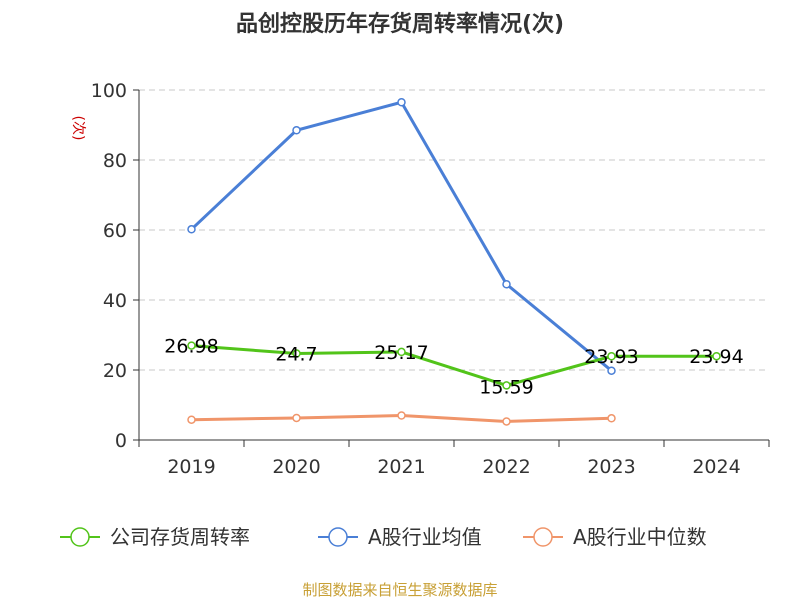 This screenshot has height=600, width=800. What do you see at coordinates (121, 441) in the screenshot?
I see `y-tick-label: 0` at bounding box center [121, 441].